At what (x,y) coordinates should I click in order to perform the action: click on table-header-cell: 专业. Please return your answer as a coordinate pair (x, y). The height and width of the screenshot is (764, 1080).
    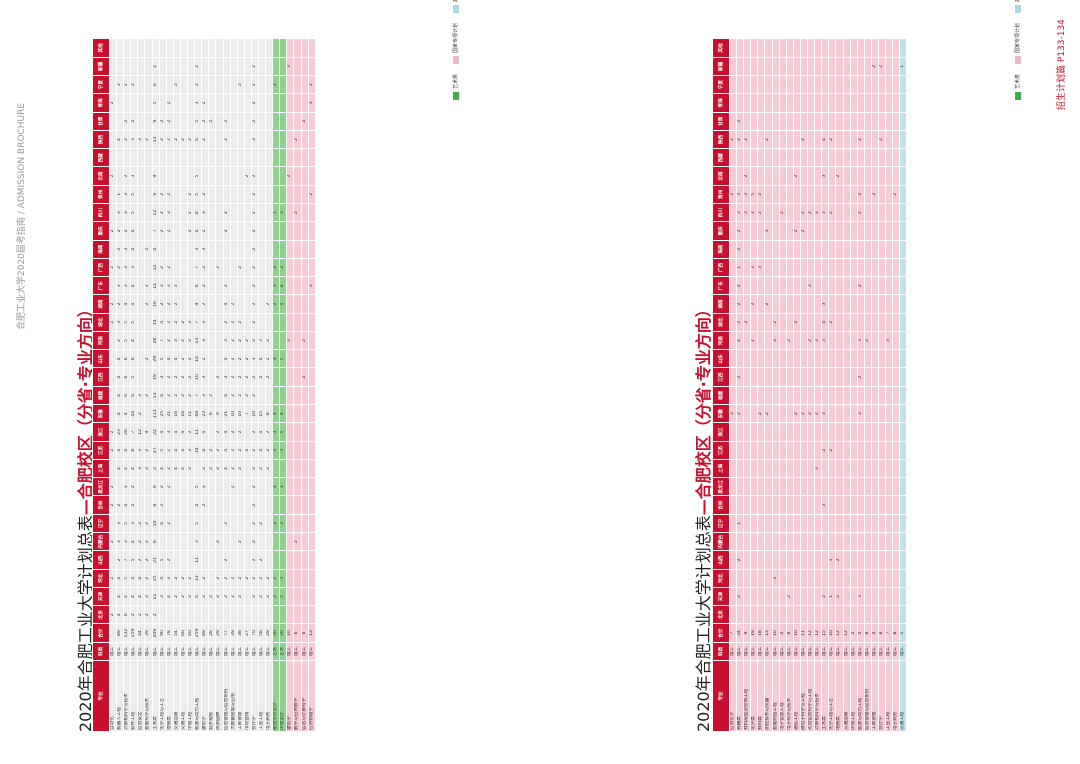
    Looking at the image, I should click on (101, 696).